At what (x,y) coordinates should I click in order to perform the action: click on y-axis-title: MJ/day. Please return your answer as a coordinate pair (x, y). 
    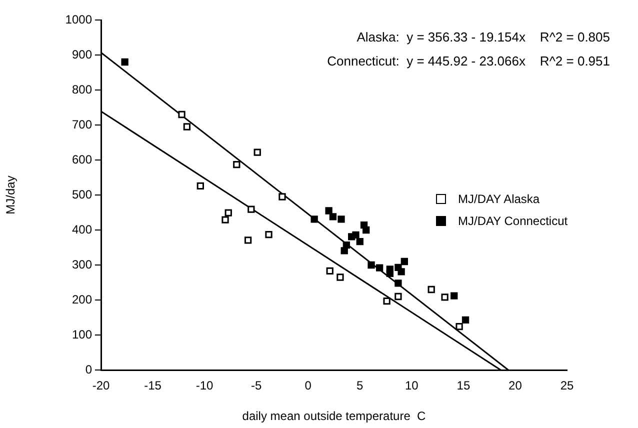
    Looking at the image, I should click on (11, 195).